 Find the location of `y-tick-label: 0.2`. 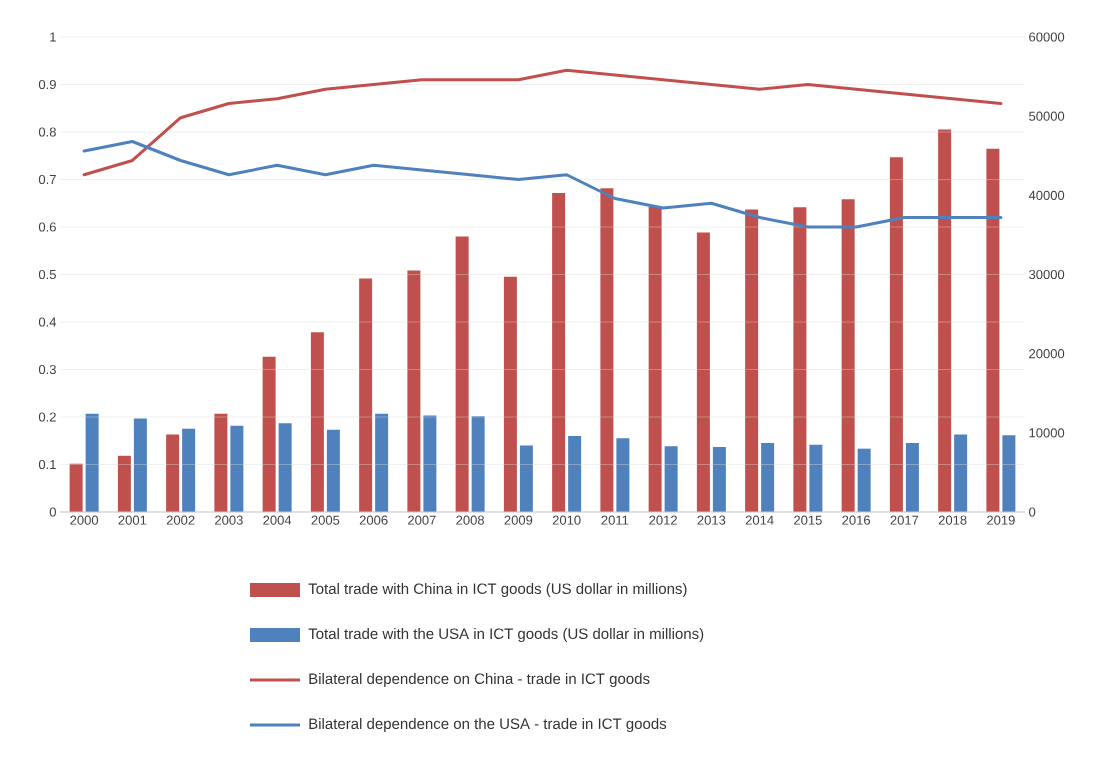

y-tick-label: 0.2 is located at coordinates (47, 417).